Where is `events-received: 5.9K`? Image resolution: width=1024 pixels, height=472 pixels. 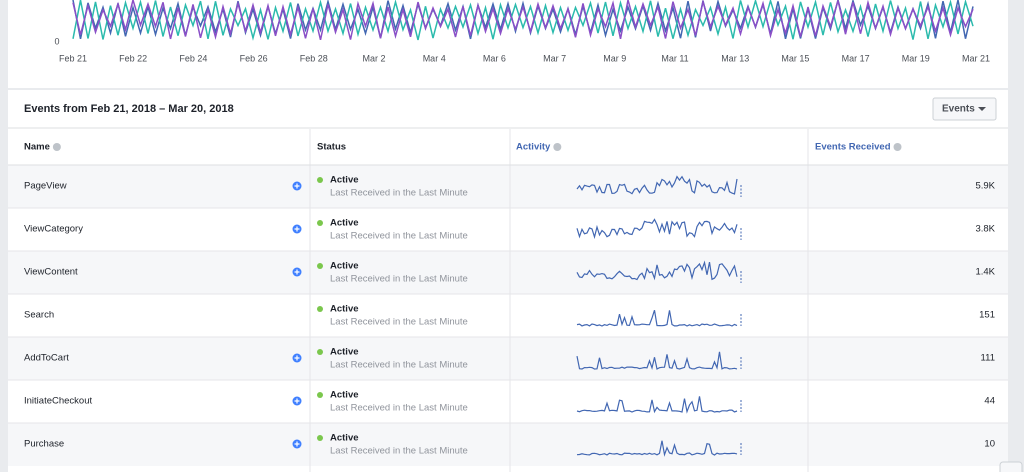
events-received: 5.9K is located at coordinates (985, 186).